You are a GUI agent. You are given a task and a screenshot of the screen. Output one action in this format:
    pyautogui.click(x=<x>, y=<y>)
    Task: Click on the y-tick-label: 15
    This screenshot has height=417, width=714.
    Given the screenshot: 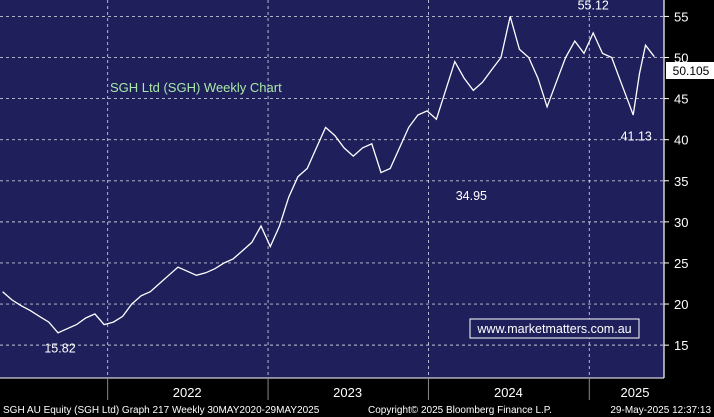 What is the action you would take?
    pyautogui.click(x=681, y=345)
    